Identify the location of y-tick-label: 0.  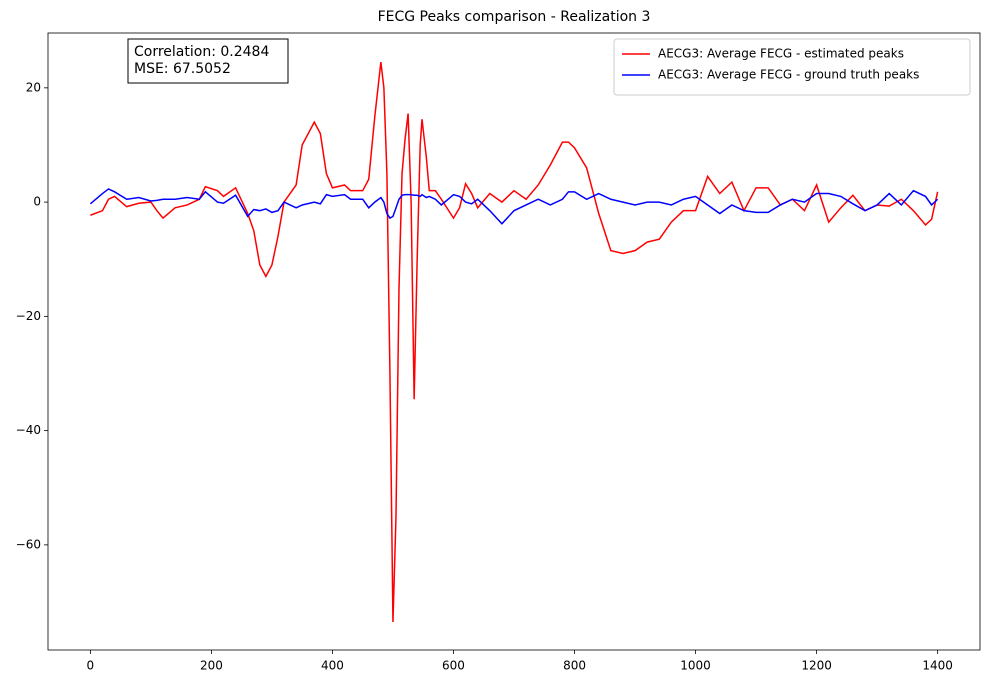
(37, 202).